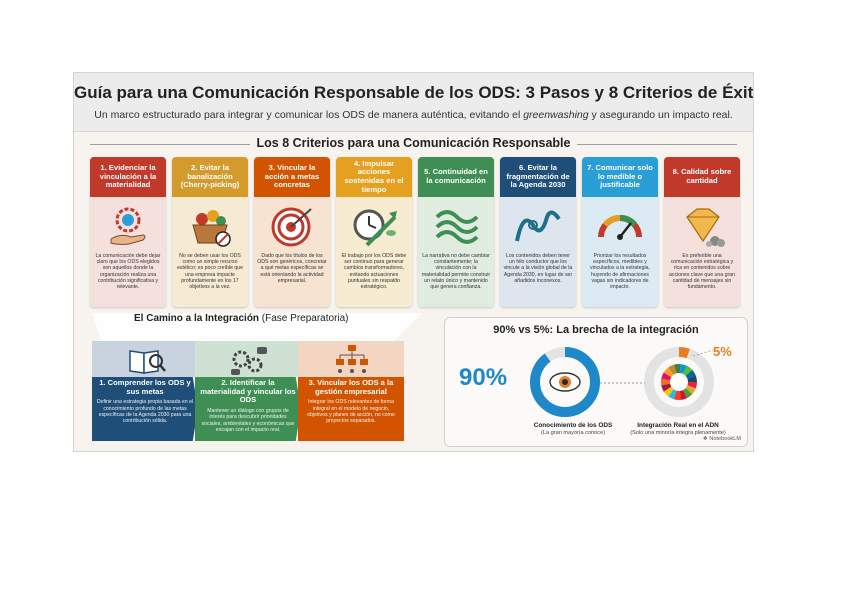 The height and width of the screenshot is (599, 848). I want to click on criteria-card-title: 5. Continuidad en la comunicación, so click(456, 177).